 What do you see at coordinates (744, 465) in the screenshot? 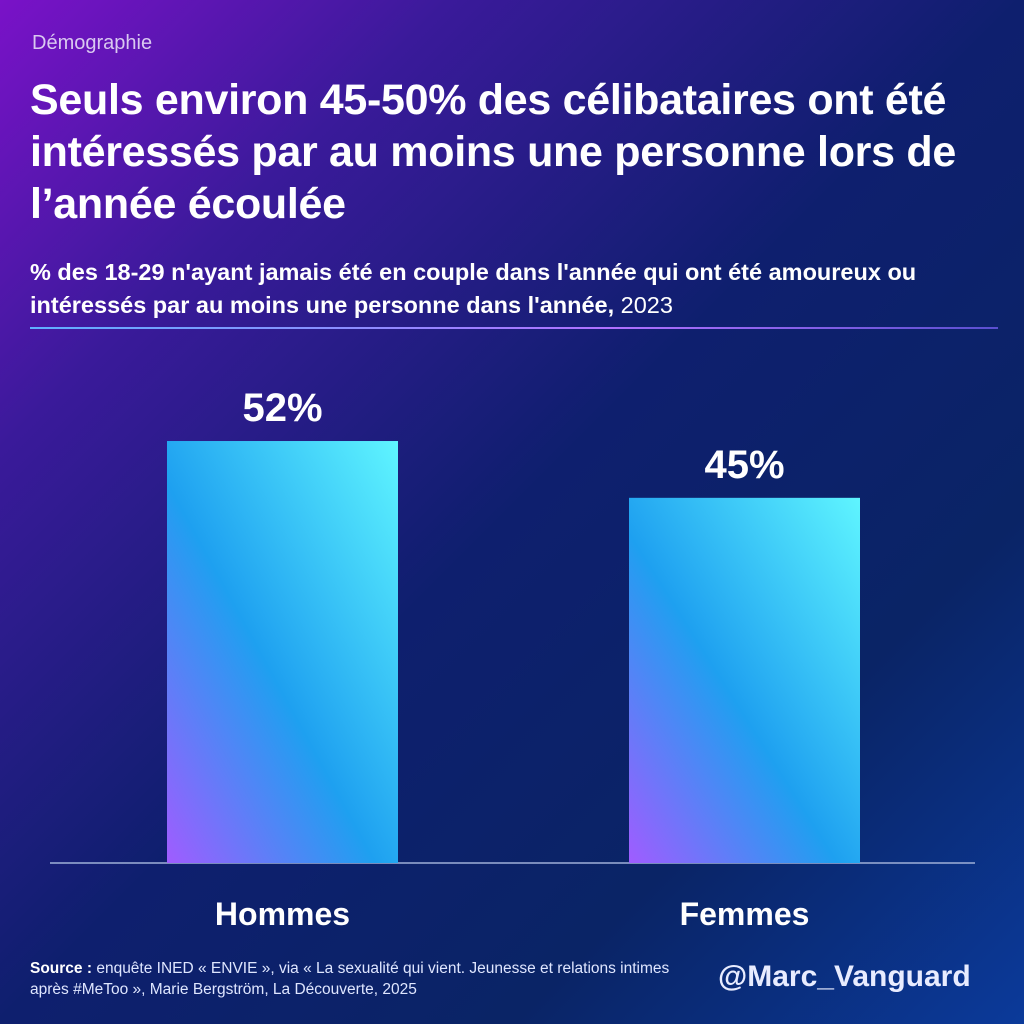
I see `data-label: 45%` at bounding box center [744, 465].